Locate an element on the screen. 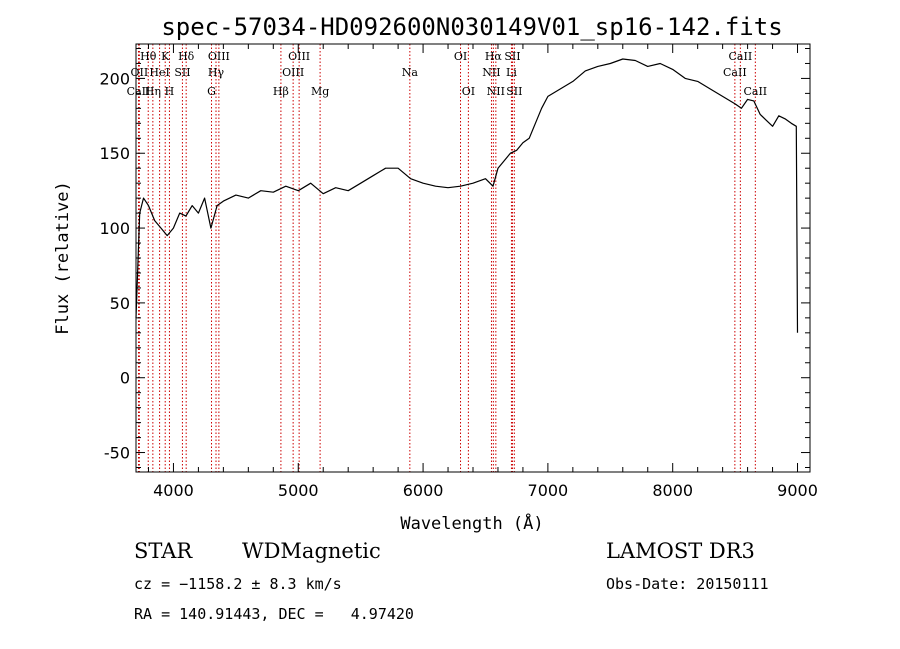 This screenshot has width=900, height=649. x-tick-label: 9000 is located at coordinates (797, 490).